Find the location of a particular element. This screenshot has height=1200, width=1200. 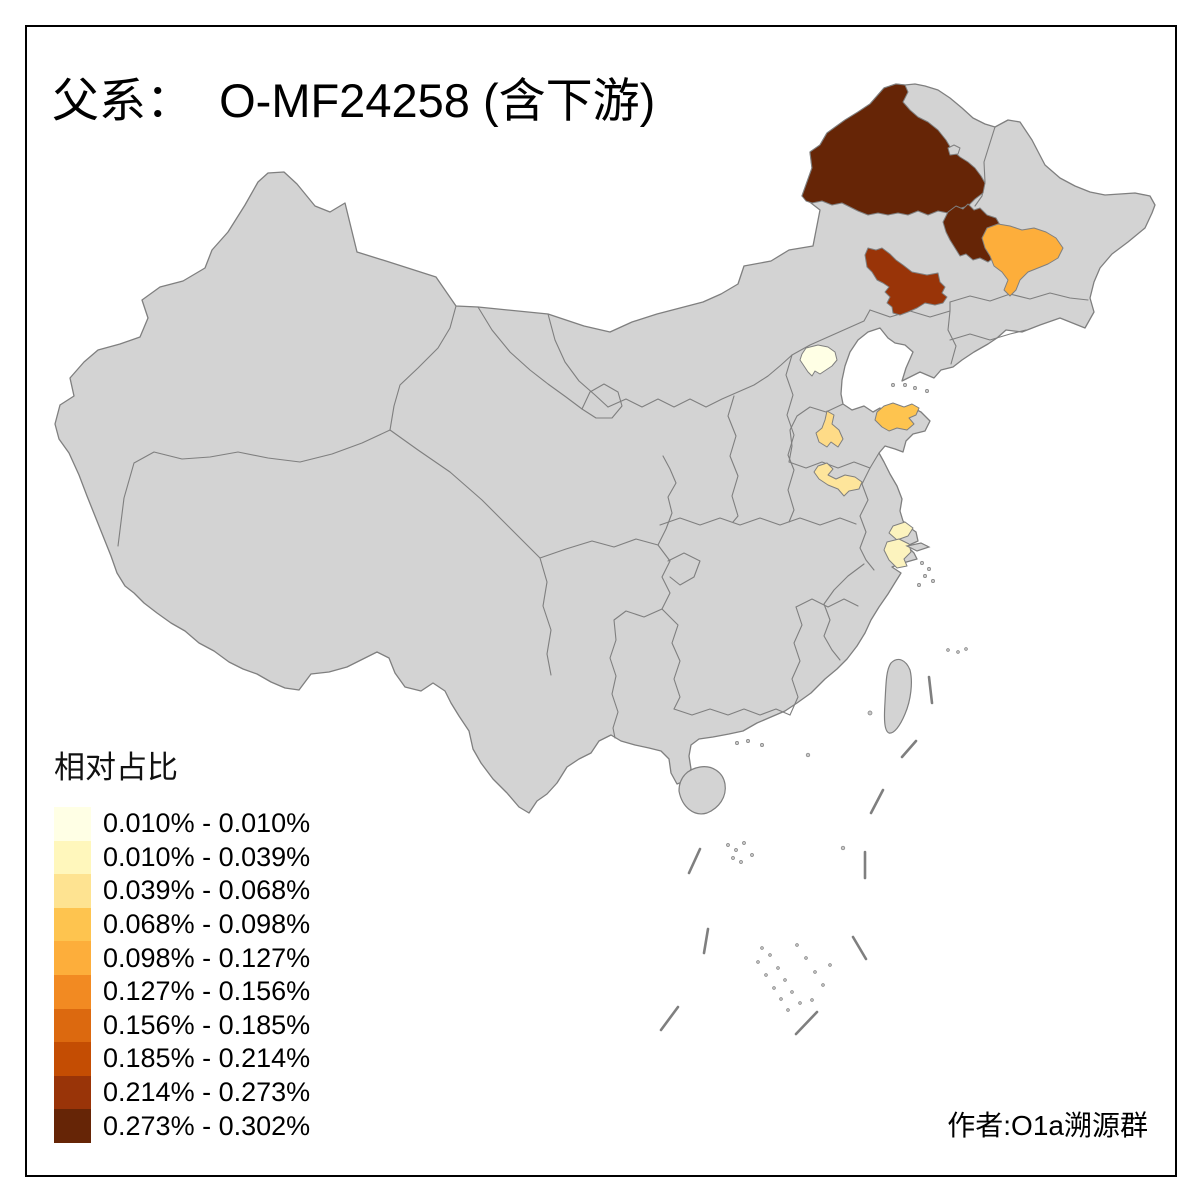

legend-item: 0.214% - 0.273% is located at coordinates (182, 1092).